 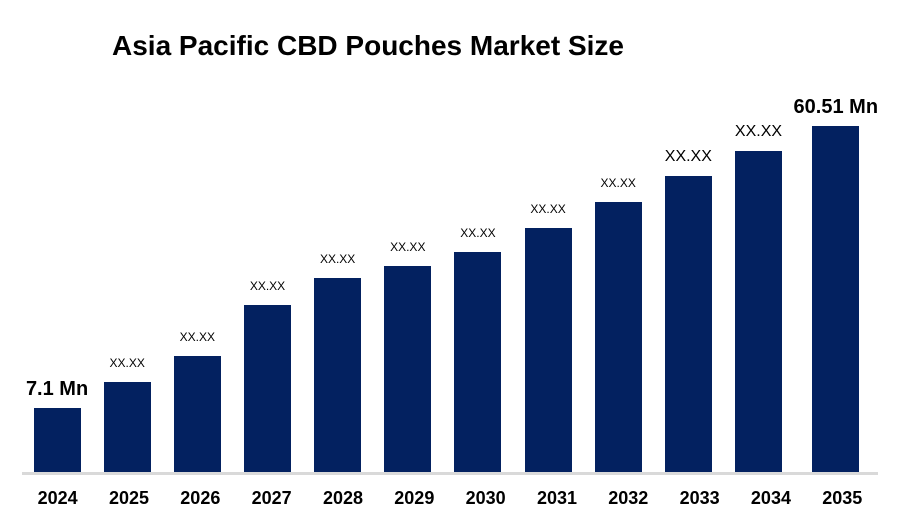 I want to click on chart-title: Asia Pacific CBD Pouches Market Size, so click(x=368, y=45).